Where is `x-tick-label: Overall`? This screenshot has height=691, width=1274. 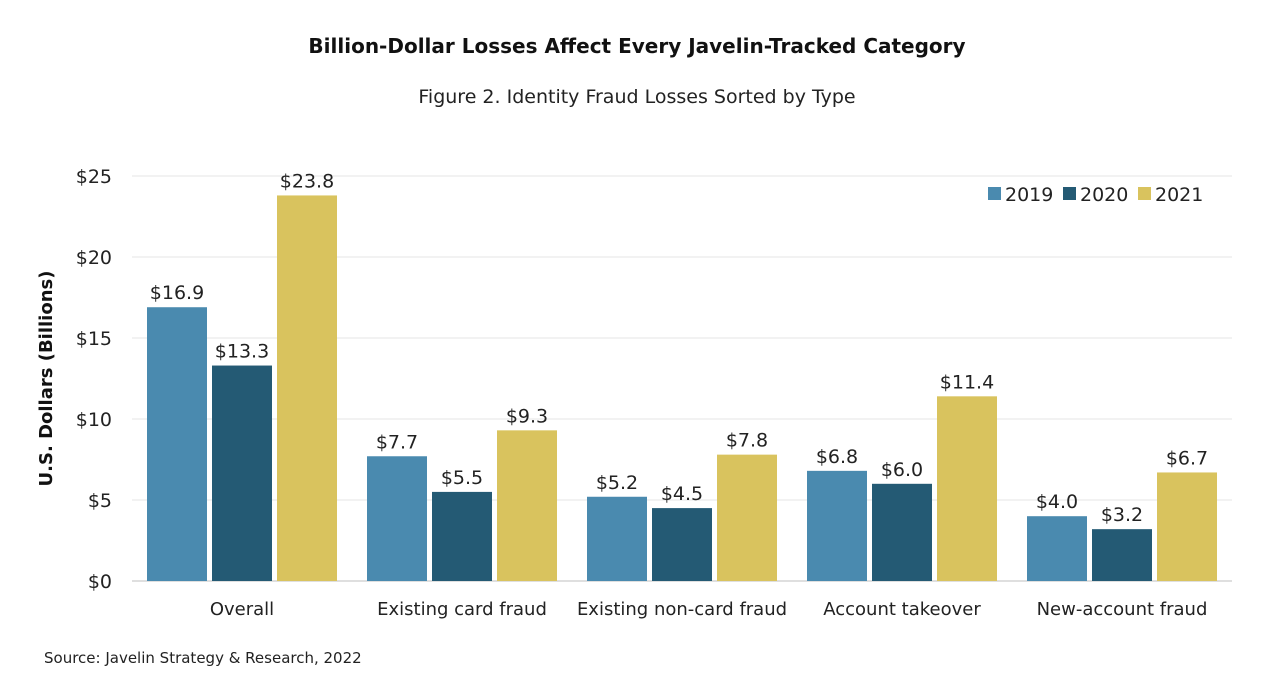 x-tick-label: Overall is located at coordinates (242, 609).